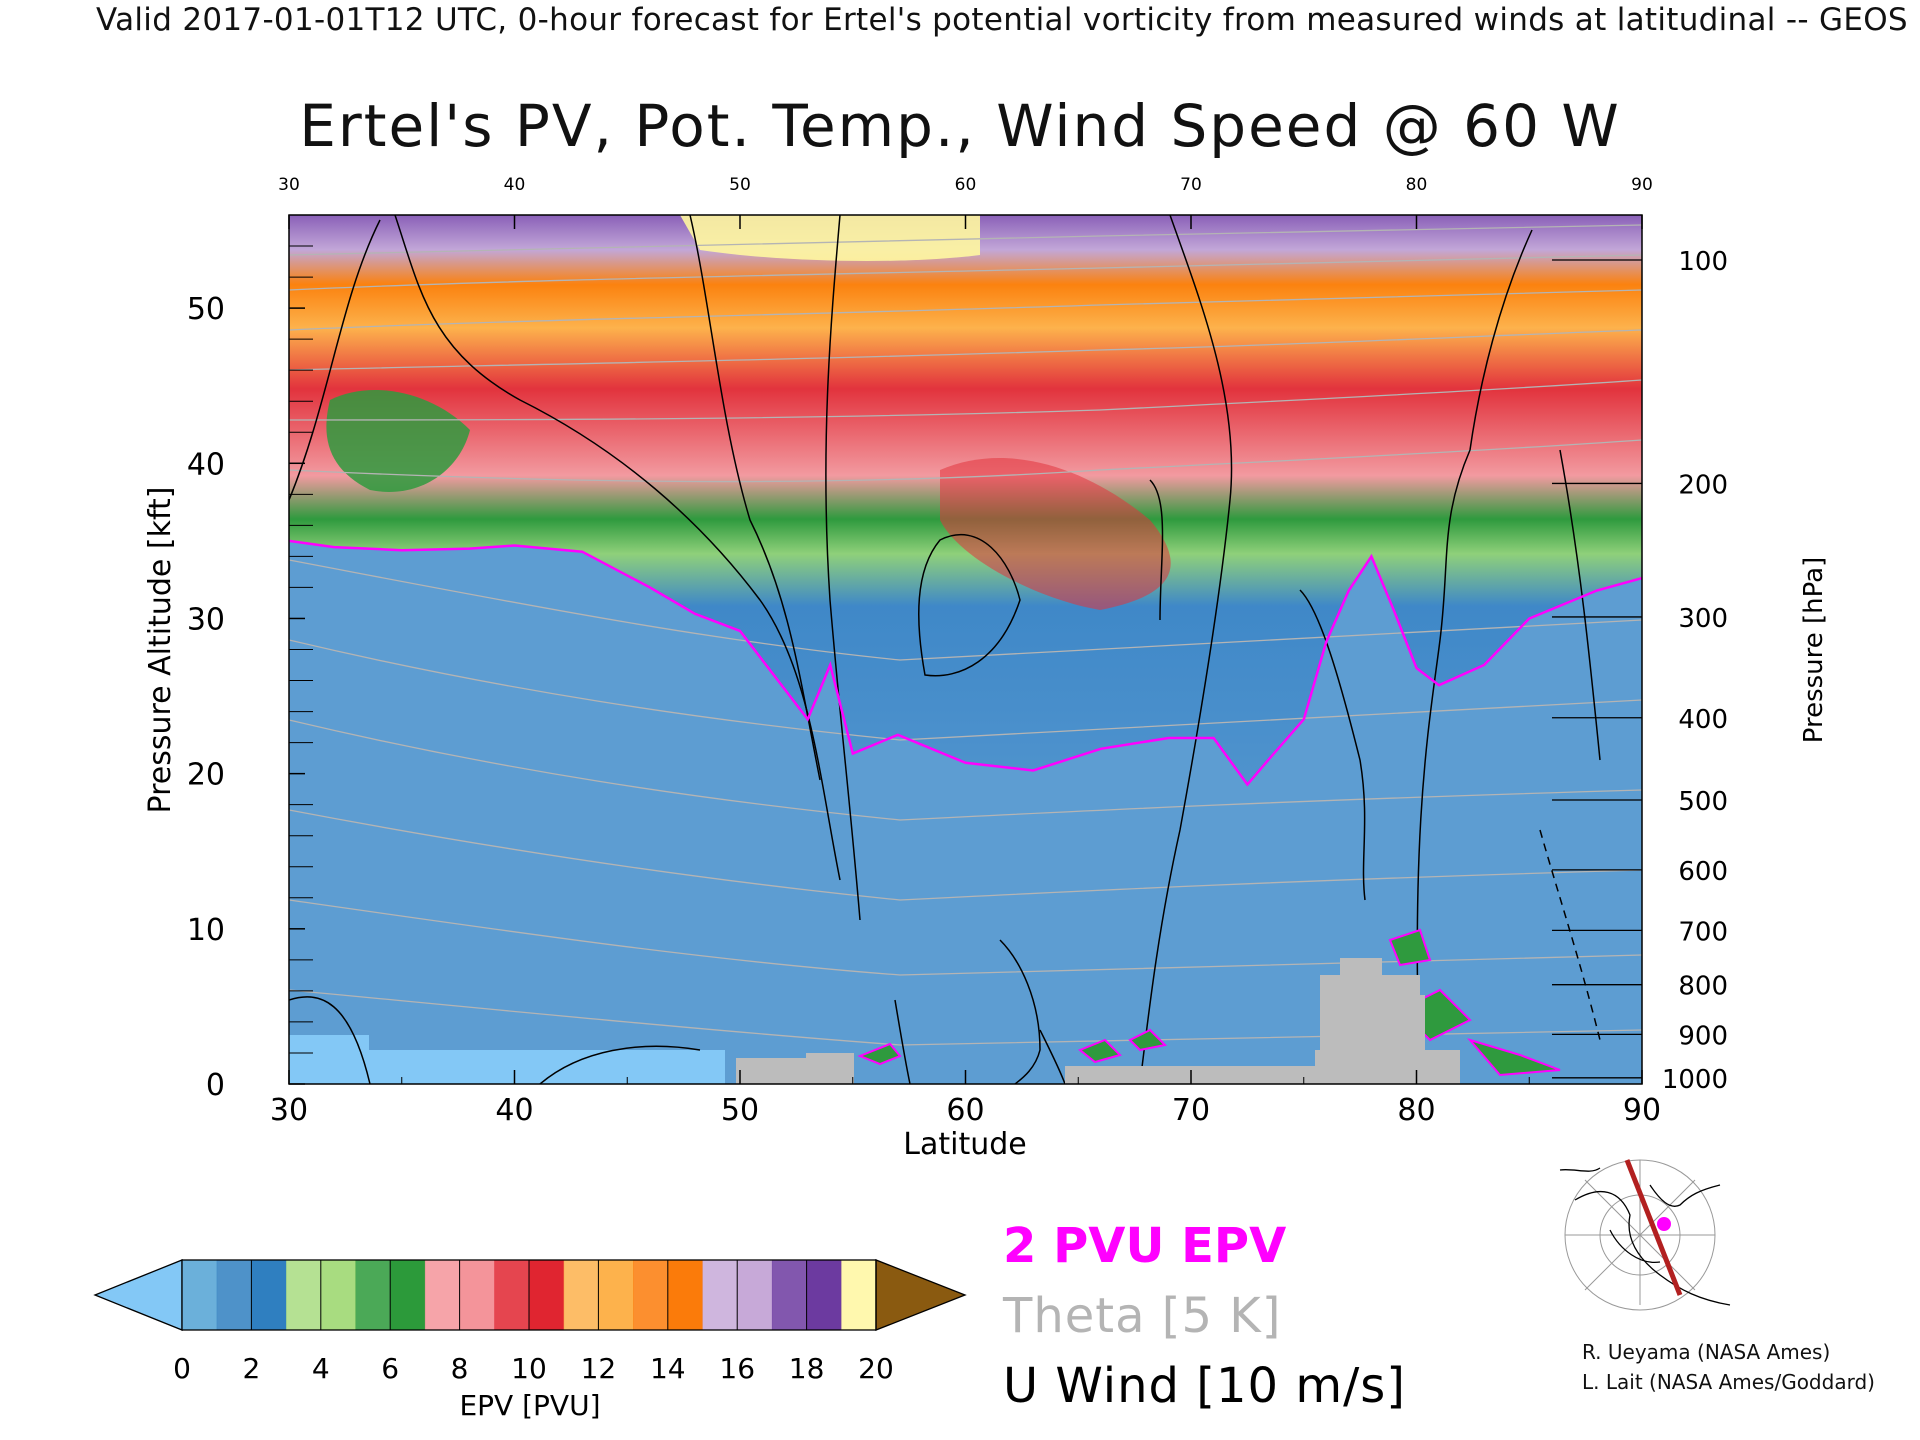 This screenshot has width=1920, height=1440. Describe the element at coordinates (1205, 1386) in the screenshot. I see `legend-u-wind: U Wind [10 m/s]` at that location.